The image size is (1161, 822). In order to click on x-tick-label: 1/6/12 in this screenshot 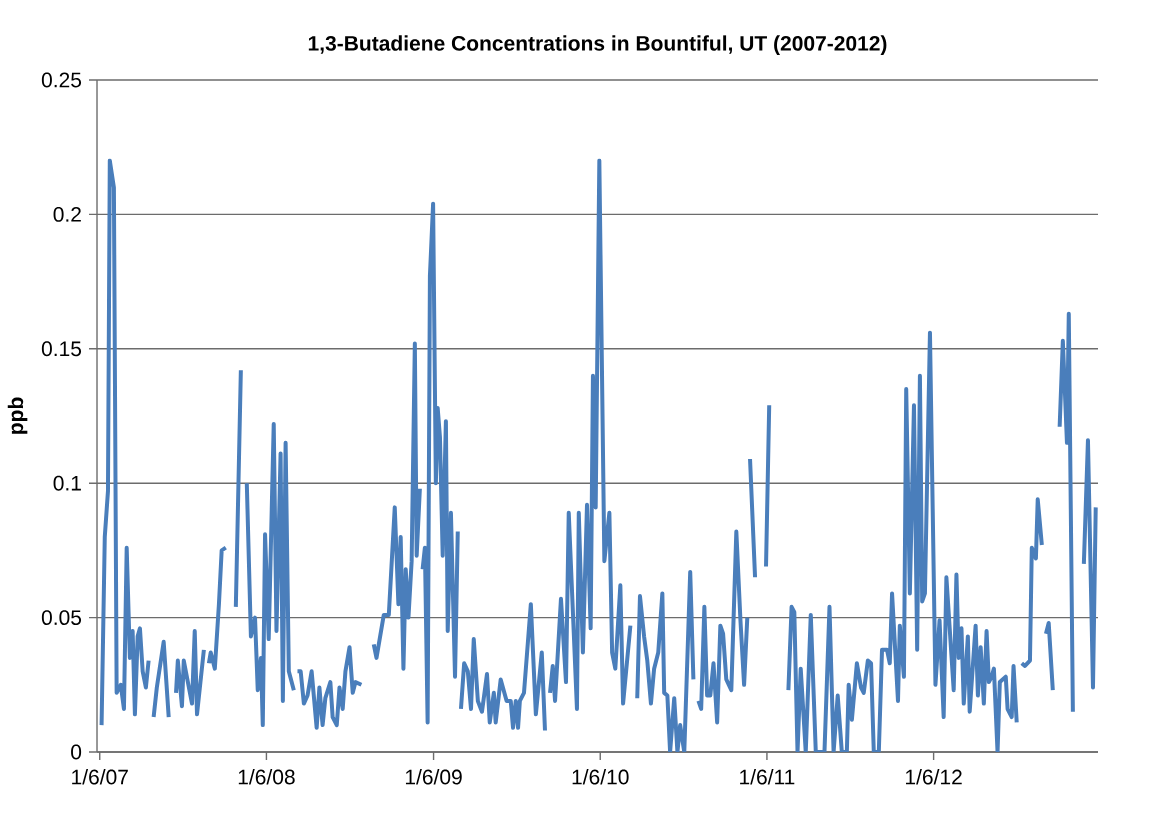, I will do `click(934, 777)`.